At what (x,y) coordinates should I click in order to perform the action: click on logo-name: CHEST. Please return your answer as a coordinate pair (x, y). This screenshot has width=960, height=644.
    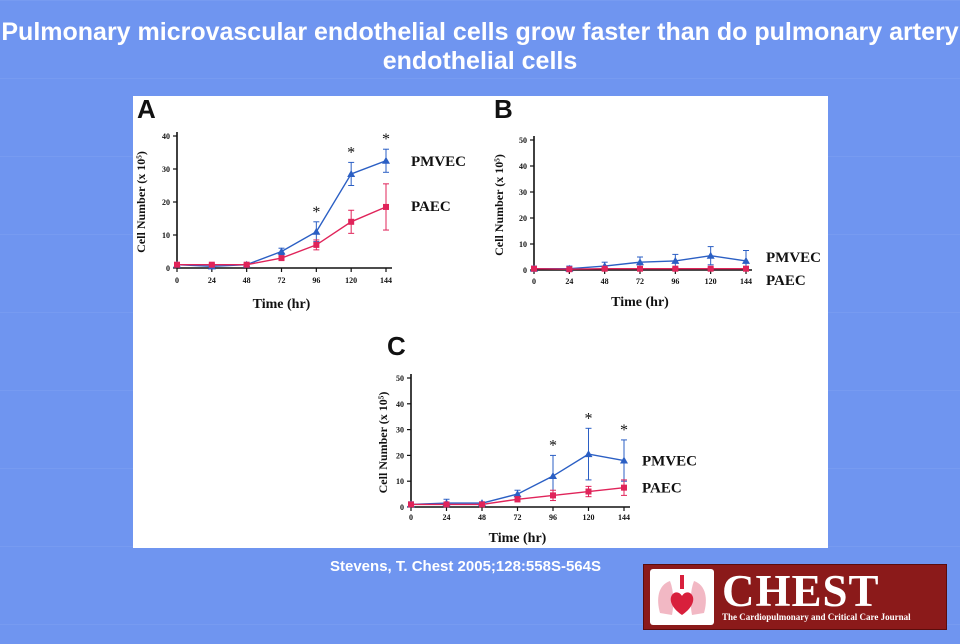
    Looking at the image, I should click on (801, 591).